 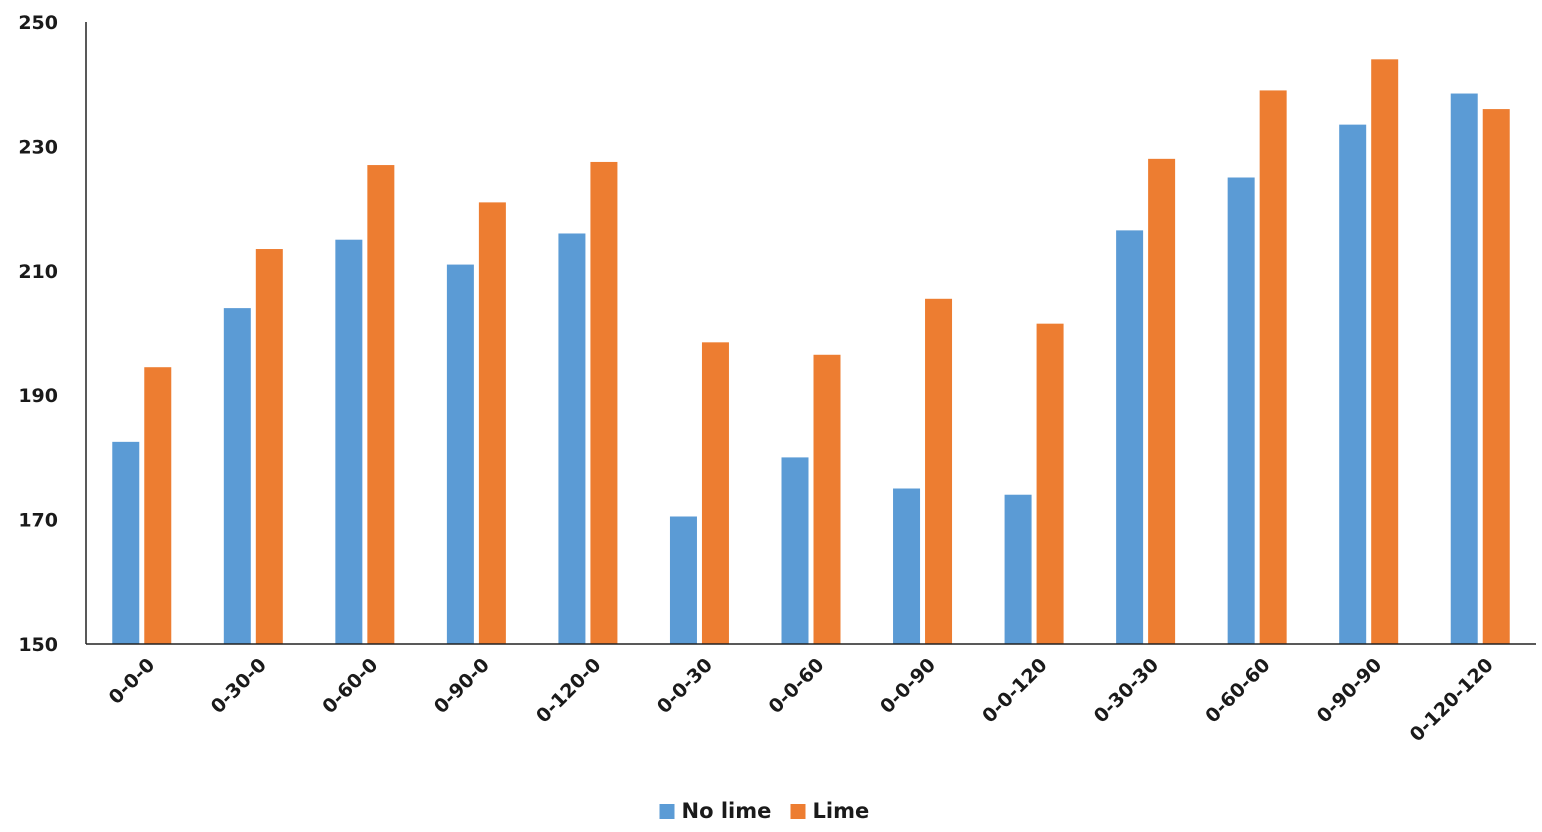 I want to click on y-tick-label: 230, so click(x=38, y=147).